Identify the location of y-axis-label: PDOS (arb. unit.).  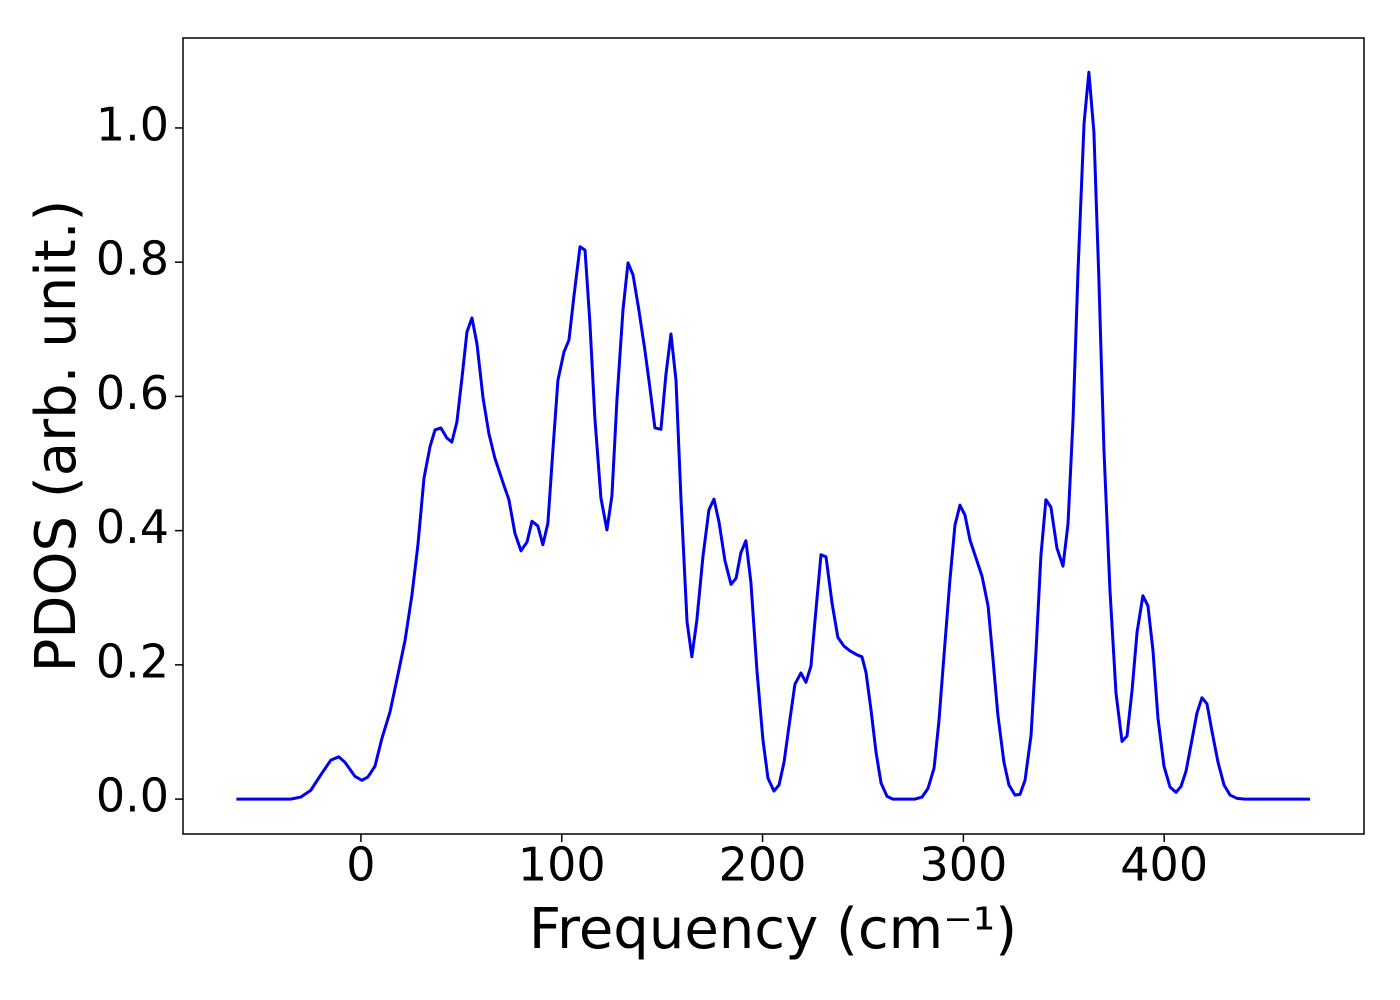
(56, 436).